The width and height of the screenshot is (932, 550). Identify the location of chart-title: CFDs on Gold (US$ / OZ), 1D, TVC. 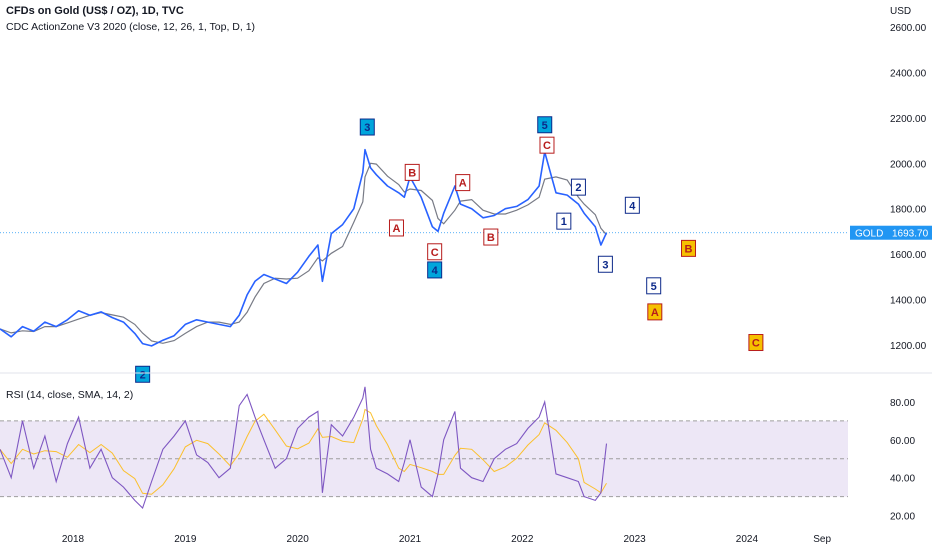
(95, 11).